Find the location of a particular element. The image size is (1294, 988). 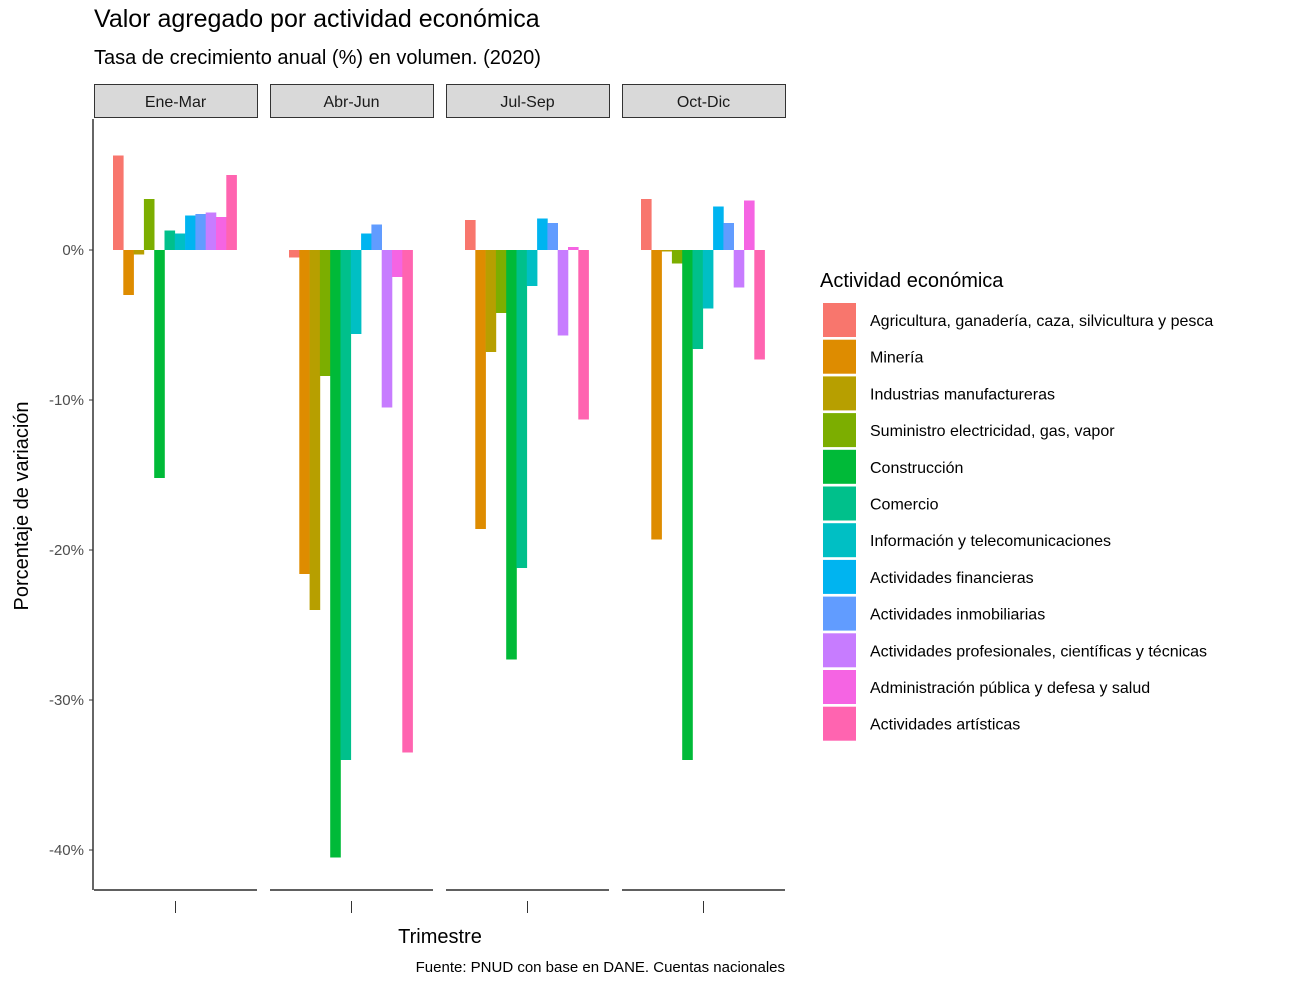

facet-strip-label: Abr-Jun is located at coordinates (351, 102).